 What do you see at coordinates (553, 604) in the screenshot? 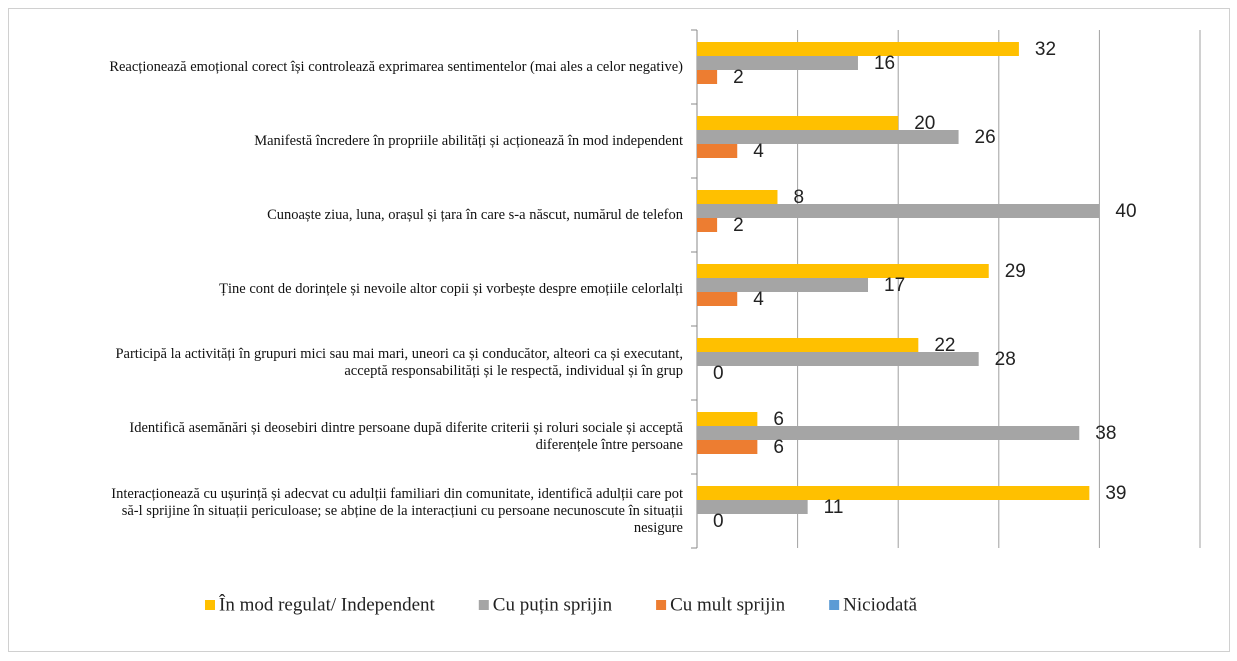
I see `legend-label: Cu puțin sprijin` at bounding box center [553, 604].